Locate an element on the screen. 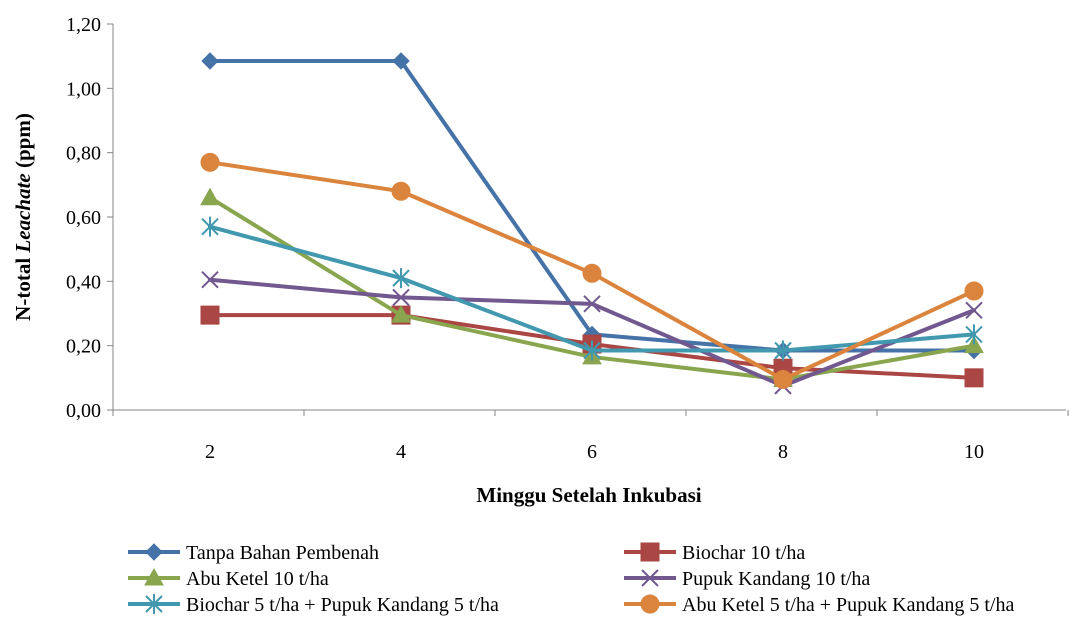 Image resolution: width=1069 pixels, height=618 pixels. y-tick-label: 0,80 is located at coordinates (83, 154).